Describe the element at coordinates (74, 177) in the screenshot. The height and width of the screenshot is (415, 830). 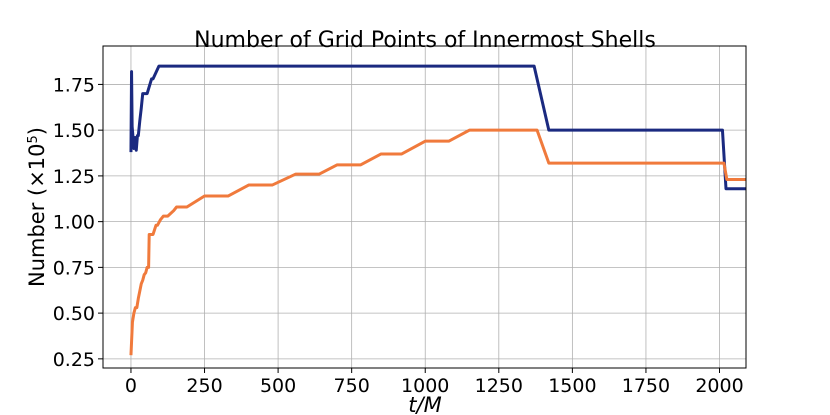
I see `y-tick-label: 1.25` at that location.